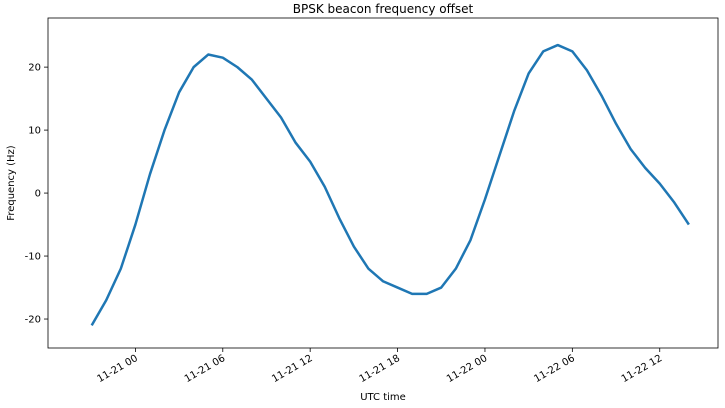 This screenshot has height=408, width=725. Describe the element at coordinates (117, 369) in the screenshot. I see `x-tick-label: 11-21 00` at that location.